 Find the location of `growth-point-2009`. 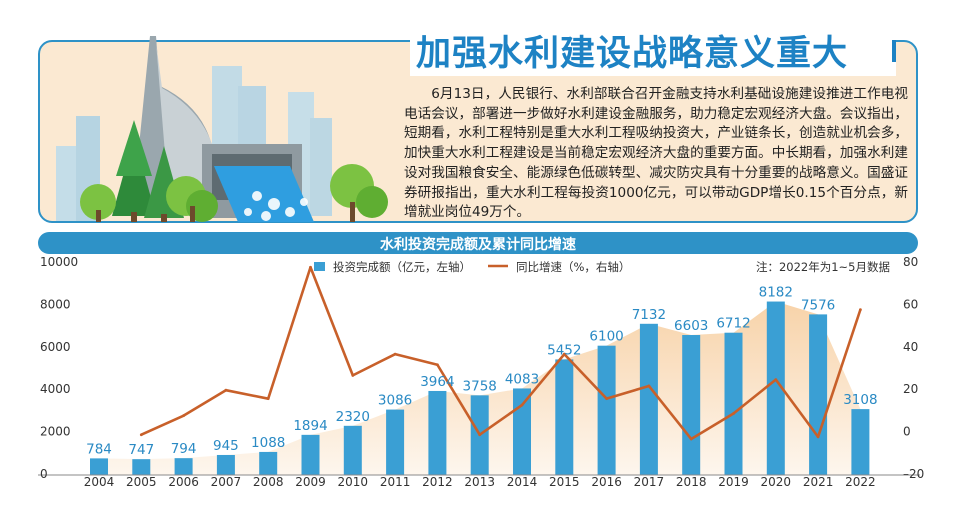

growth-point-2009 is located at coordinates (310, 267).